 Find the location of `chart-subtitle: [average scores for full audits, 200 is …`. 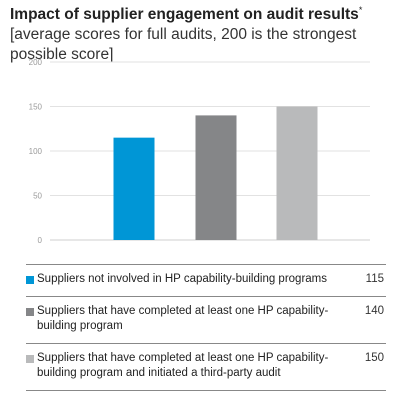

chart-subtitle: [average scores for full audits, 200 is … is located at coordinates (183, 44).